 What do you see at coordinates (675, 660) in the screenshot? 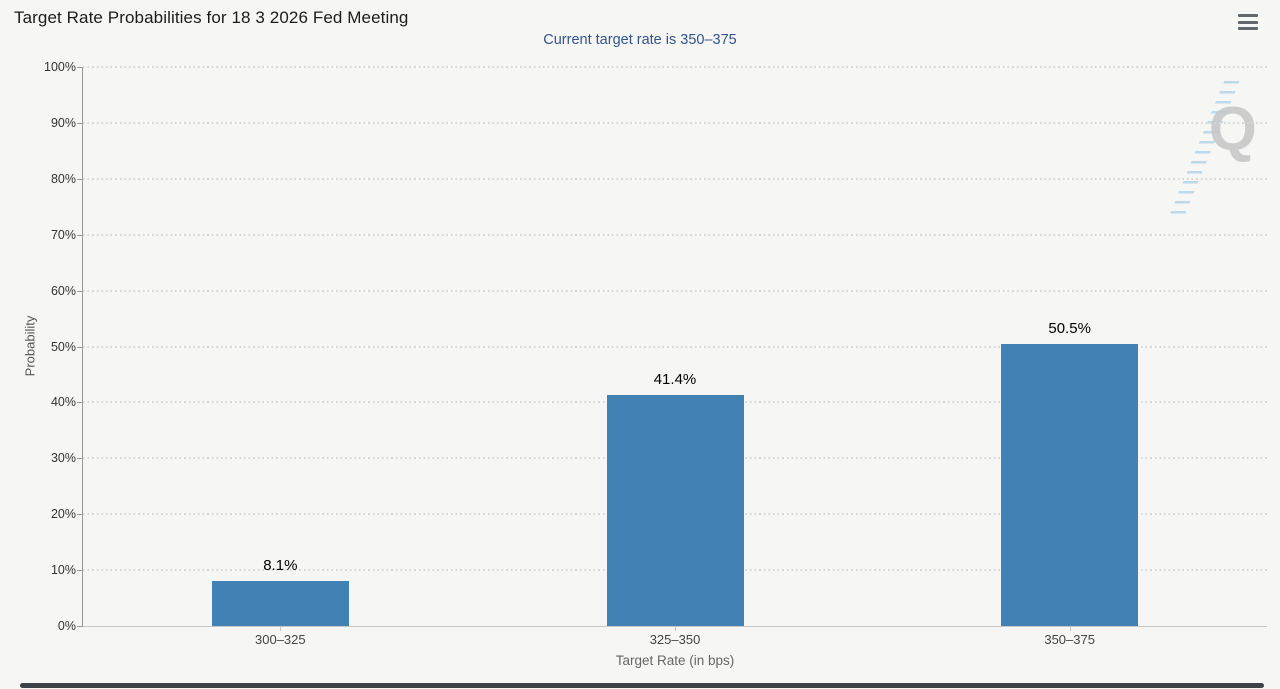
I see `x-axis-title: Target Rate (in bps)` at bounding box center [675, 660].